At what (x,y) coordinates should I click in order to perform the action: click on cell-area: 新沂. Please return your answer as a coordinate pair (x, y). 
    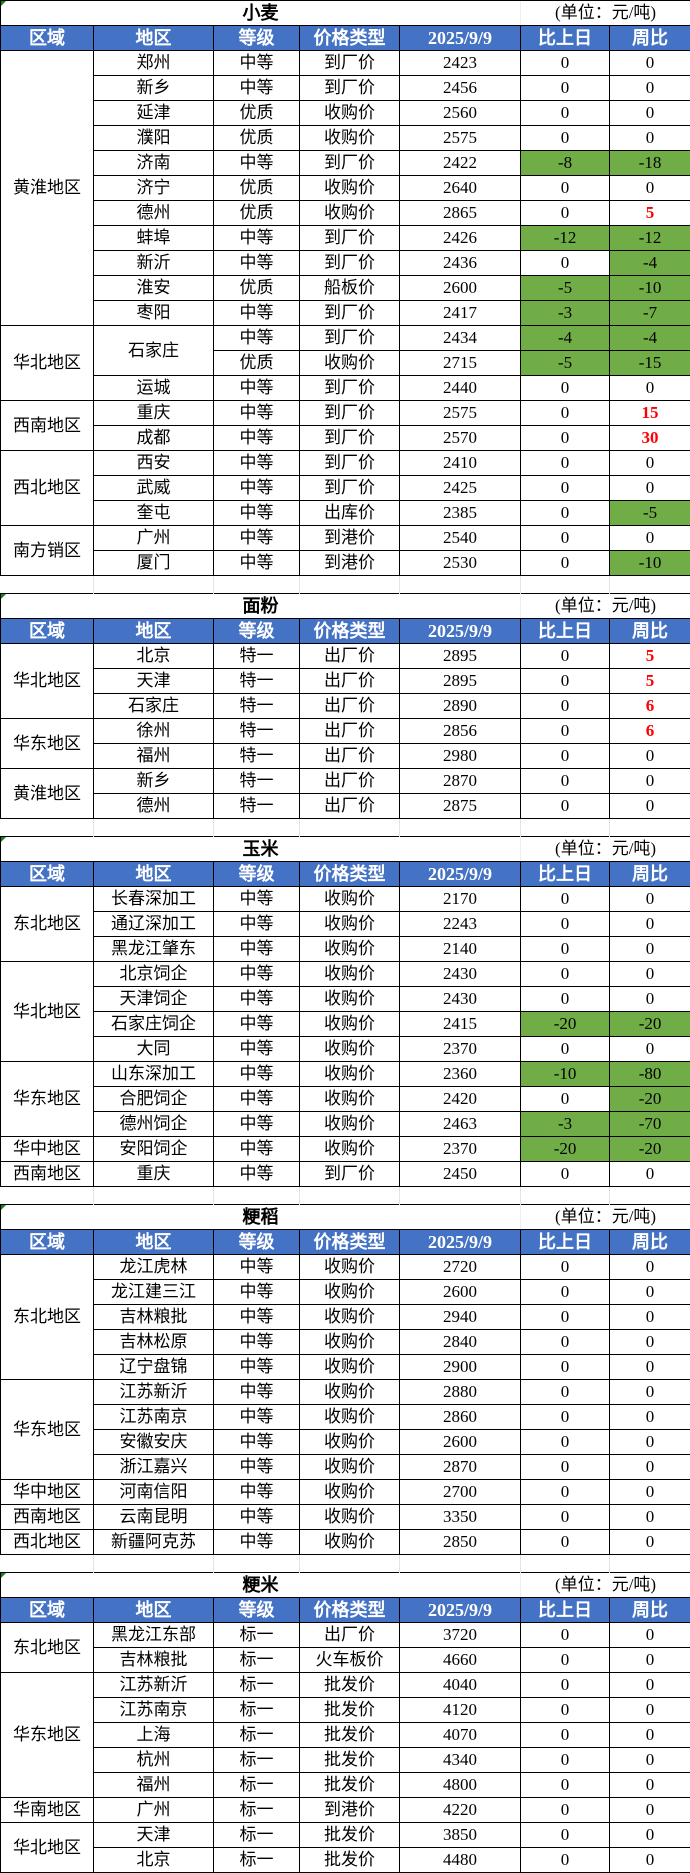
    Looking at the image, I should click on (153, 263).